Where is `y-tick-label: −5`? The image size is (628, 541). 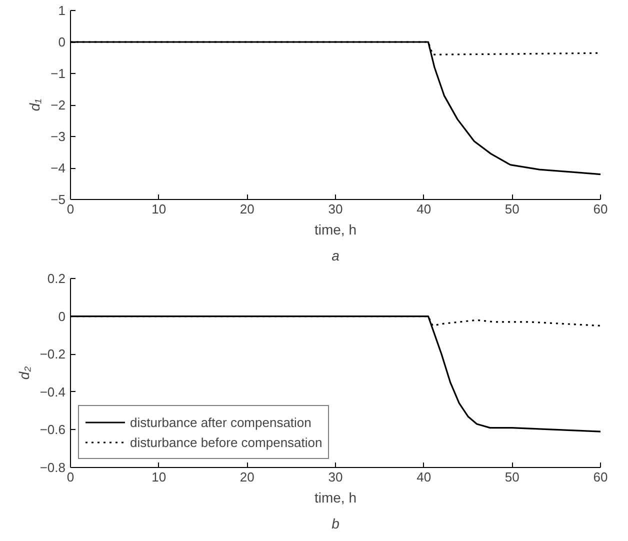
y-tick-label: −5 is located at coordinates (58, 199).